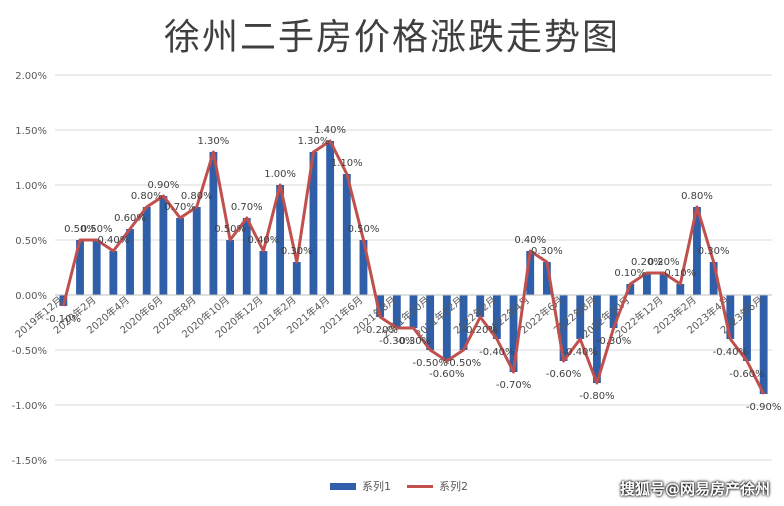  Describe the element at coordinates (29, 351) in the screenshot. I see `y-tick-label: -0.50%` at that location.